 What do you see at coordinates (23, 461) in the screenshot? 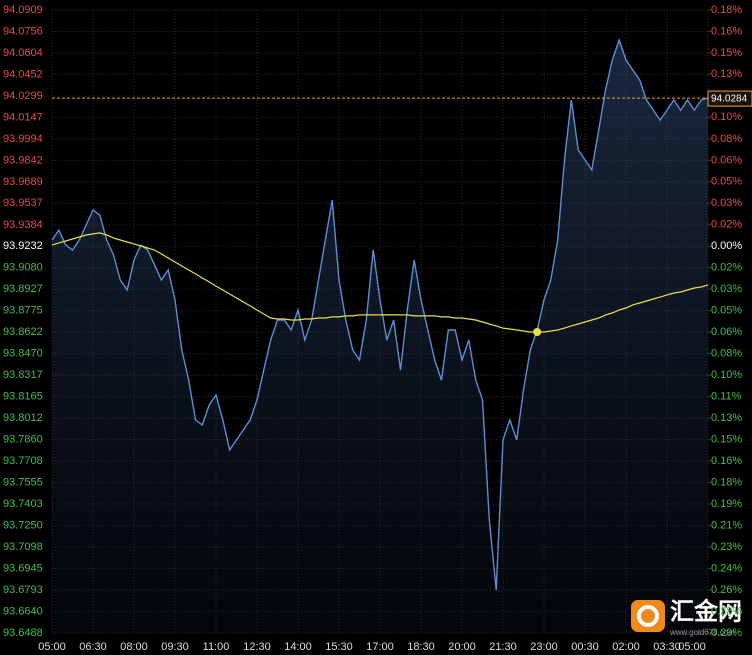
I see `y-tick-label: 93.7708` at bounding box center [23, 461].